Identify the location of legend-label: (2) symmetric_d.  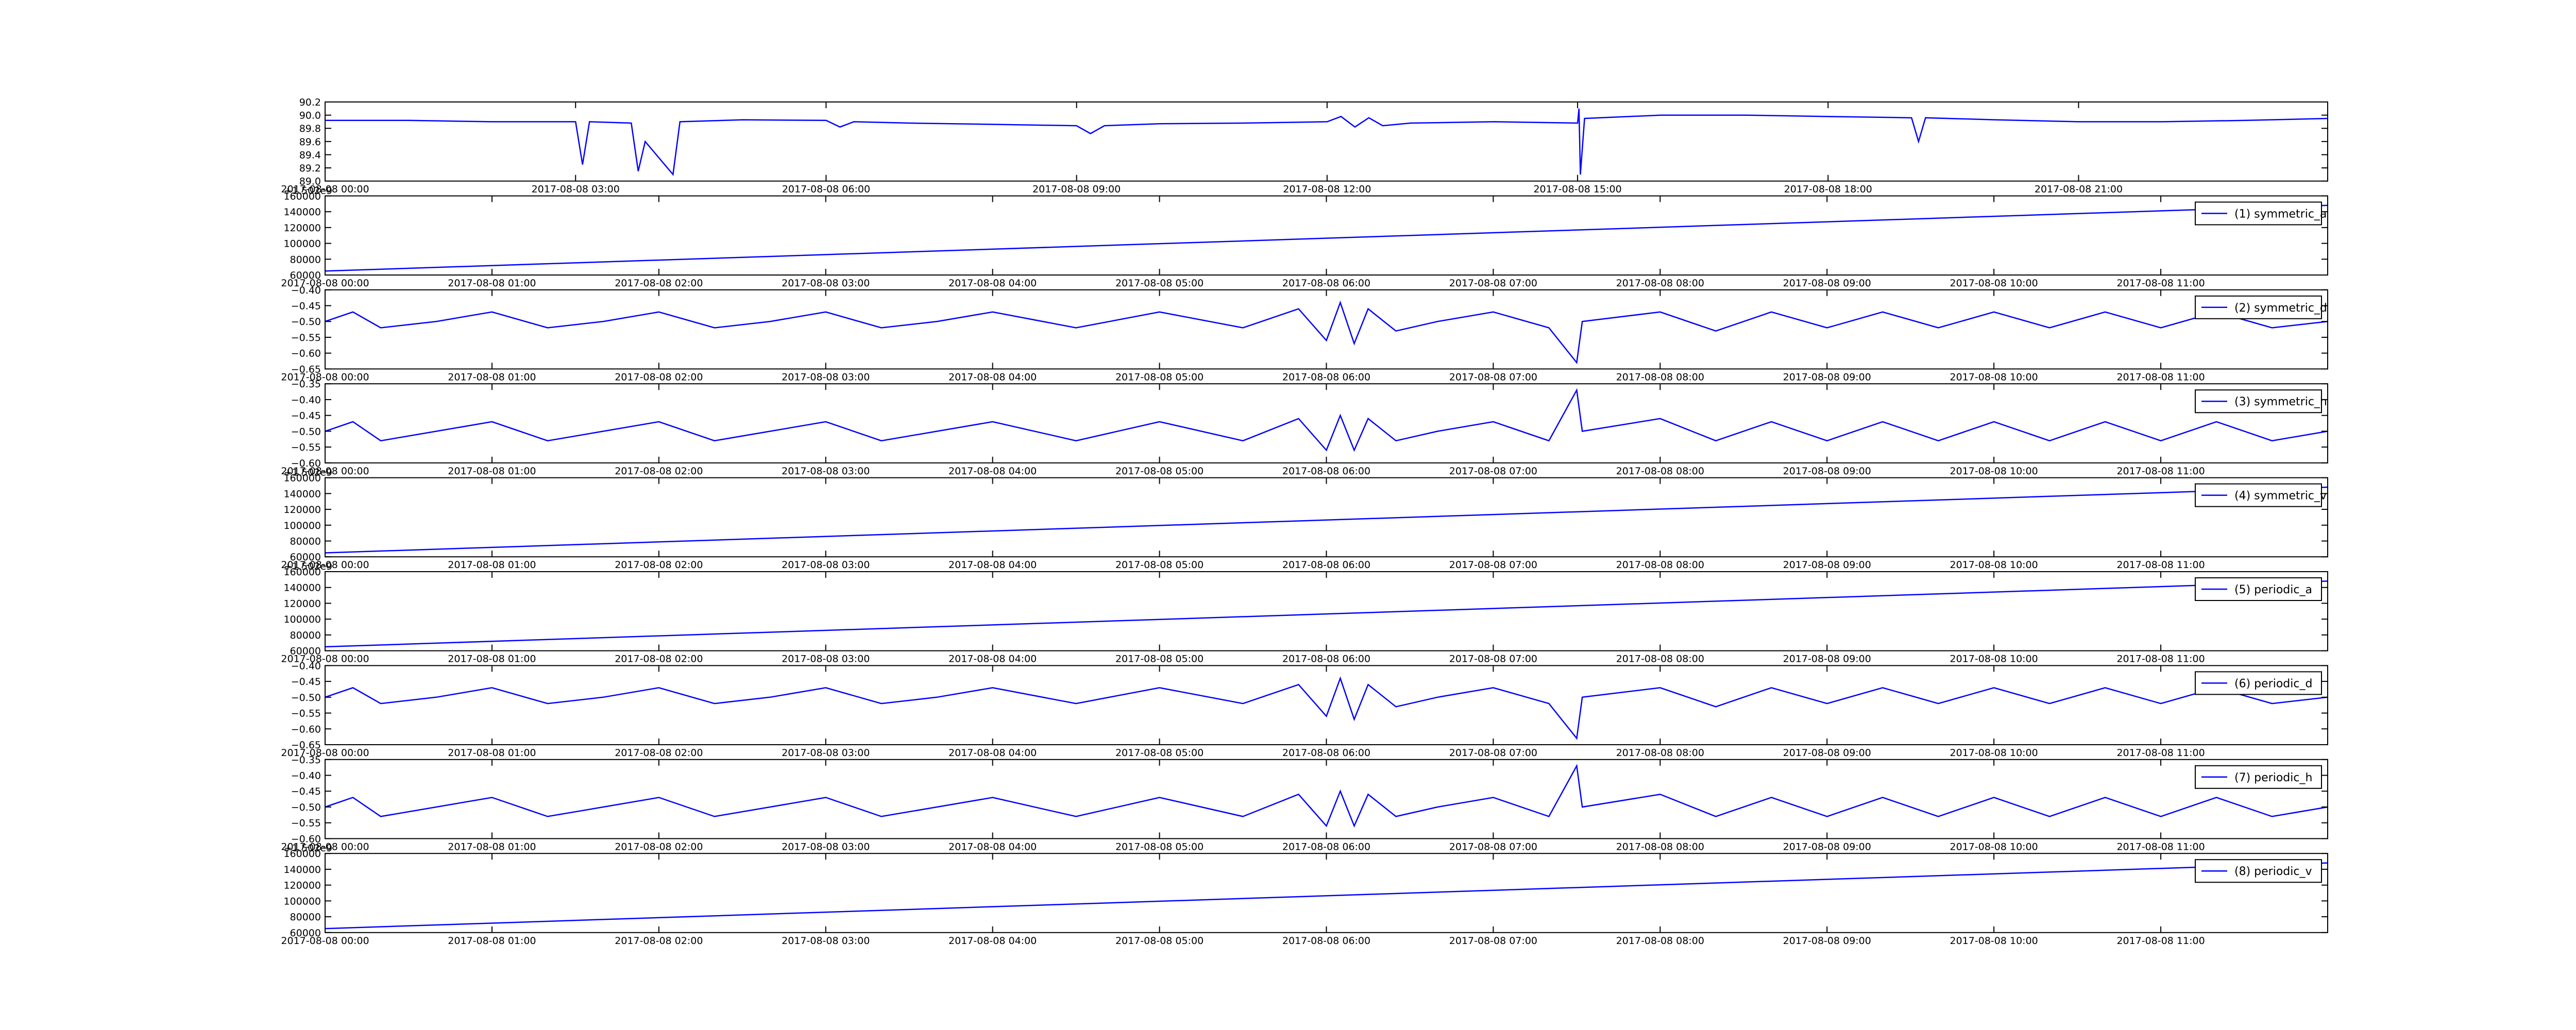
(2280, 308).